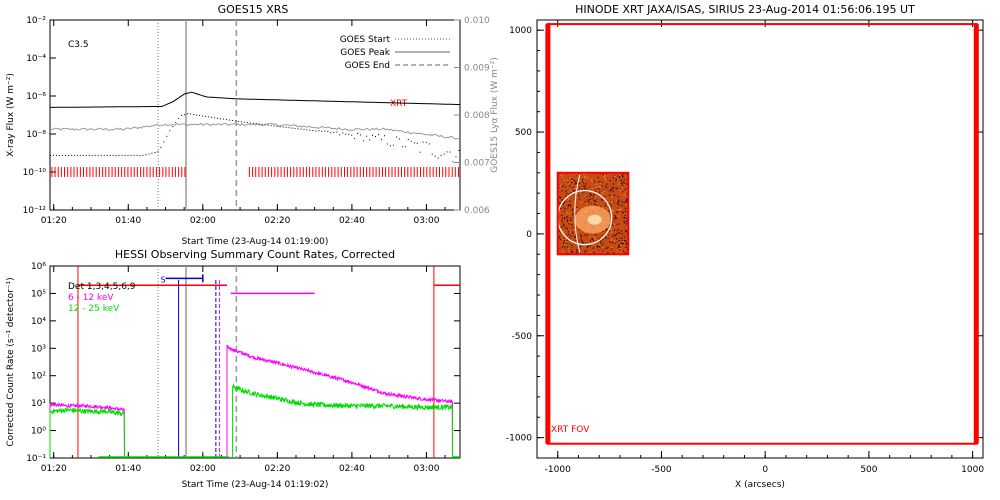 The height and width of the screenshot is (500, 1000). I want to click on xrt-xtick-label: 500, so click(868, 470).